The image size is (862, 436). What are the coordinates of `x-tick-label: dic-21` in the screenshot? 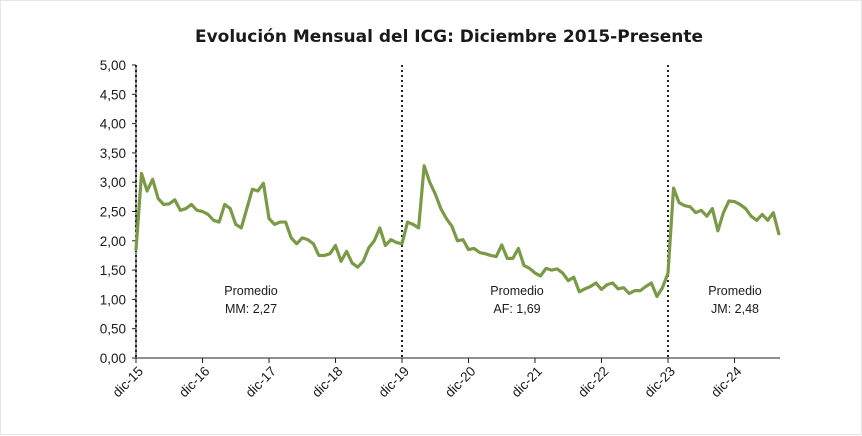 It's located at (527, 382).